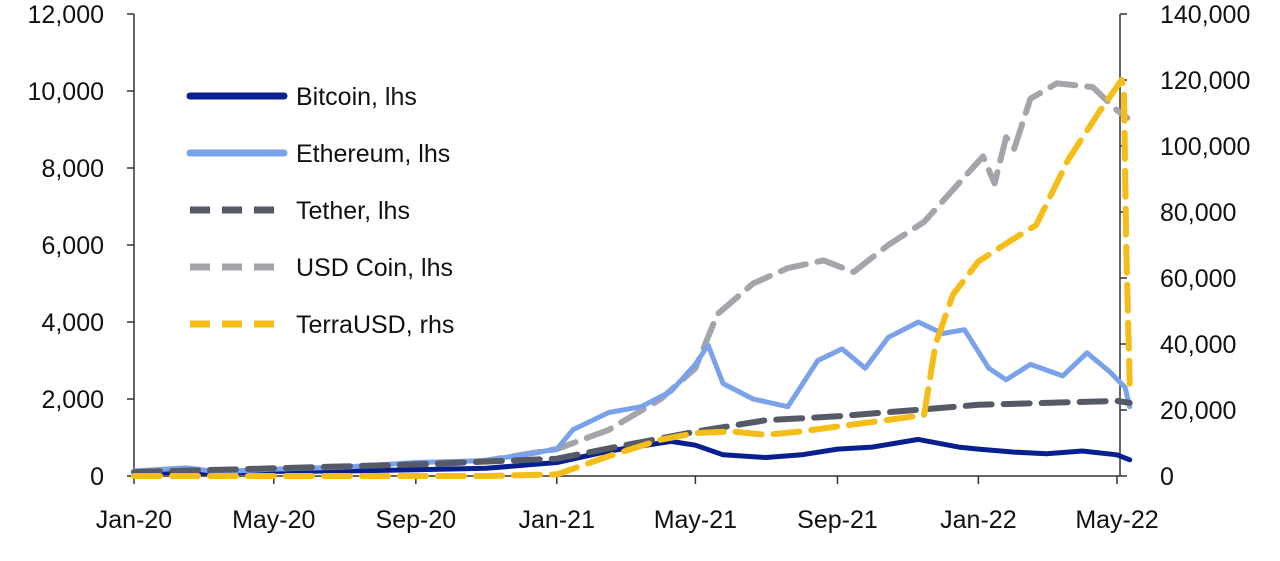 This screenshot has width=1280, height=561. What do you see at coordinates (66, 15) in the screenshot?
I see `left-tick-label: 12,000` at bounding box center [66, 15].